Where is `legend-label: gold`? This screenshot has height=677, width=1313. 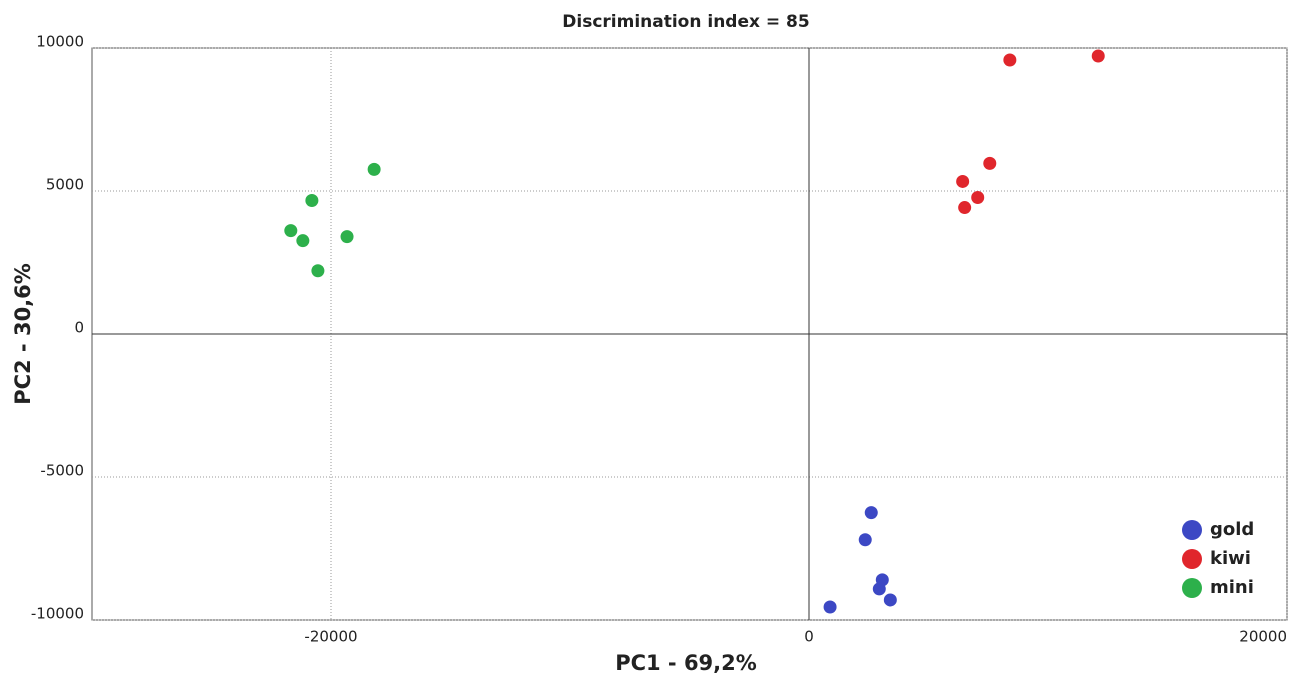
legend-label: gold is located at coordinates (1232, 529).